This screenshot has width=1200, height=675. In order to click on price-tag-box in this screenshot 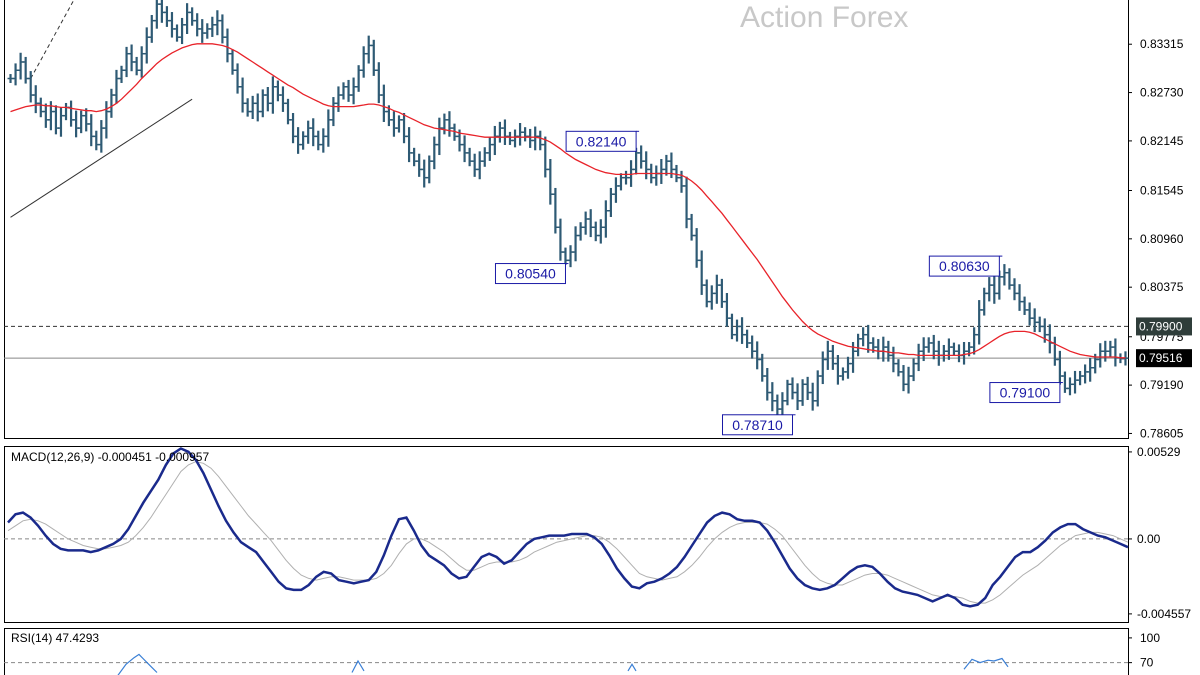, I will do `click(1164, 326)`.